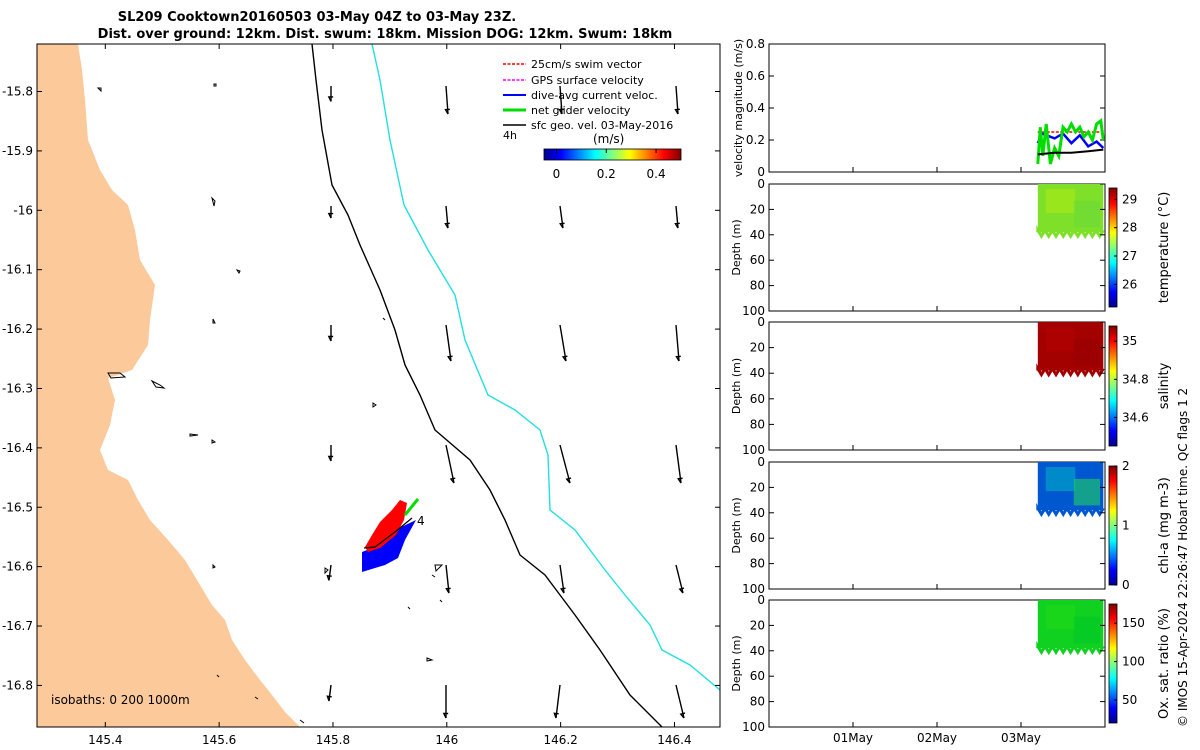 This screenshot has width=1200, height=750. Describe the element at coordinates (587, 80) in the screenshot. I see `legend-gps-label: GPS surface velocity` at that location.